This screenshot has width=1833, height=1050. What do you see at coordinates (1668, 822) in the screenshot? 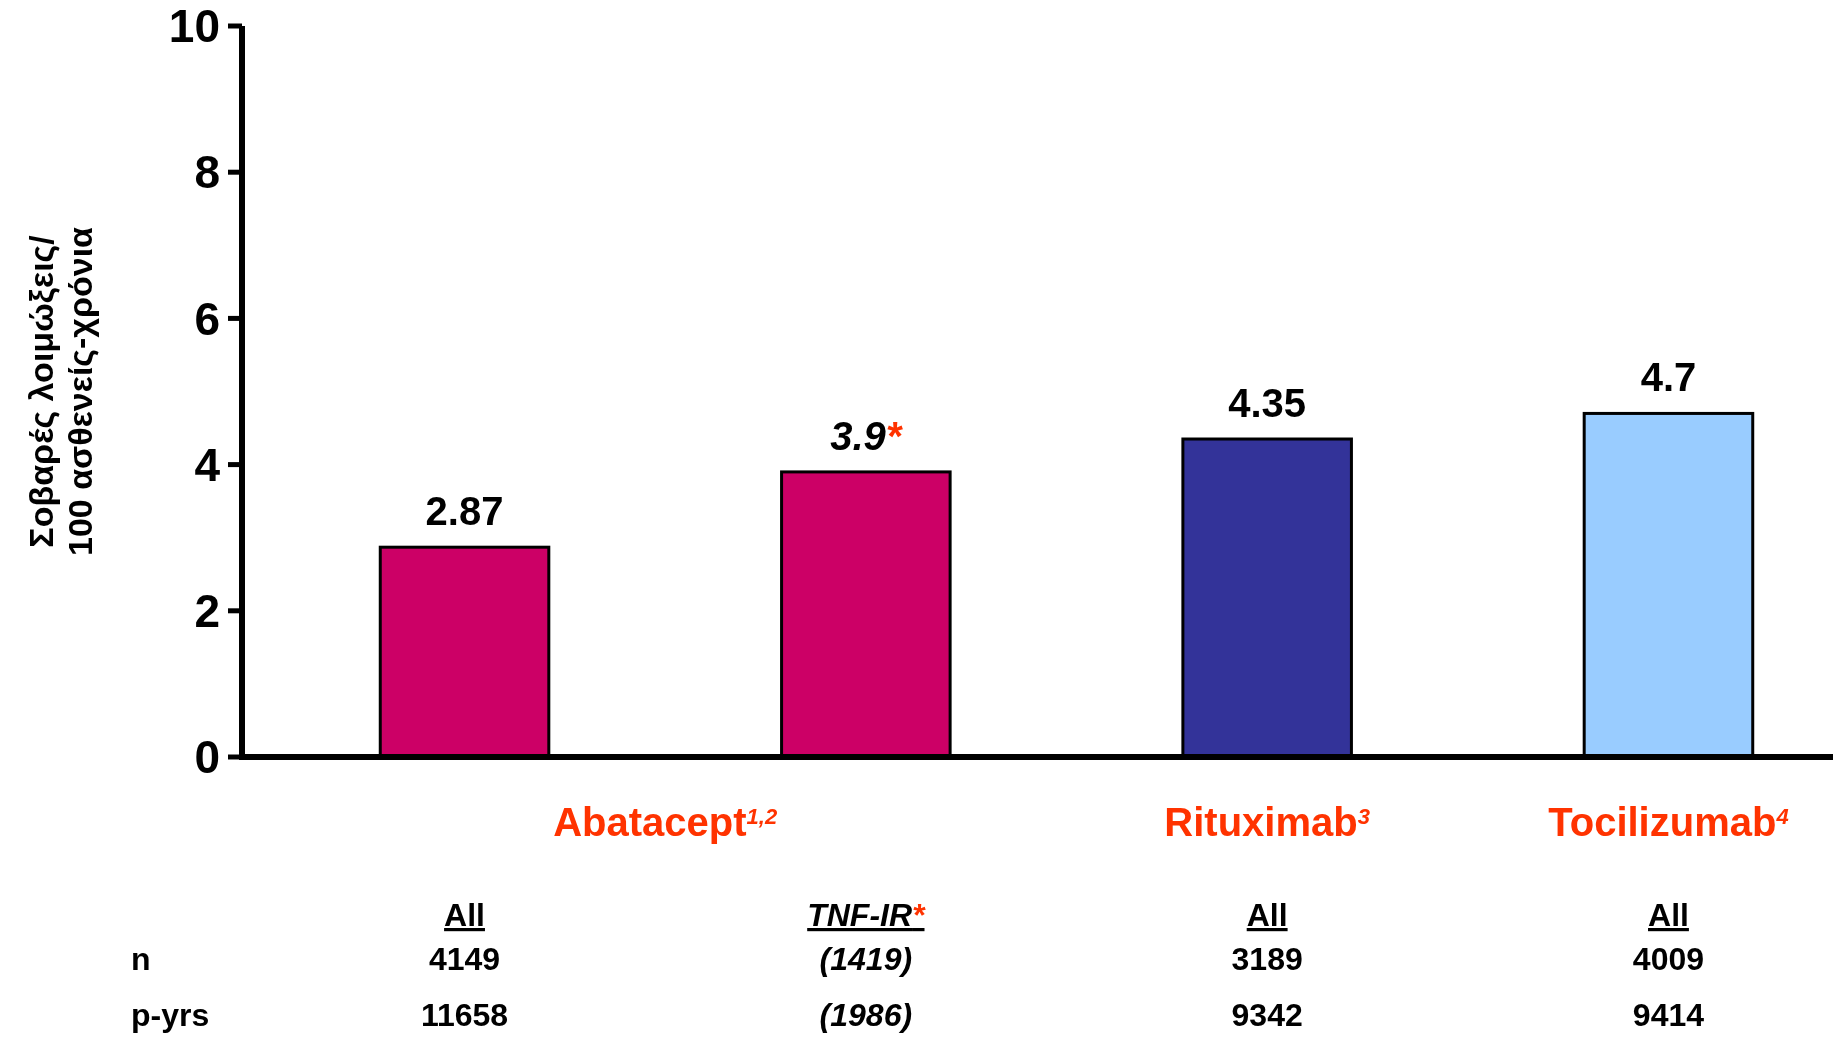
I see `text: Tocilizumab$^{4}$` at bounding box center [1668, 822].